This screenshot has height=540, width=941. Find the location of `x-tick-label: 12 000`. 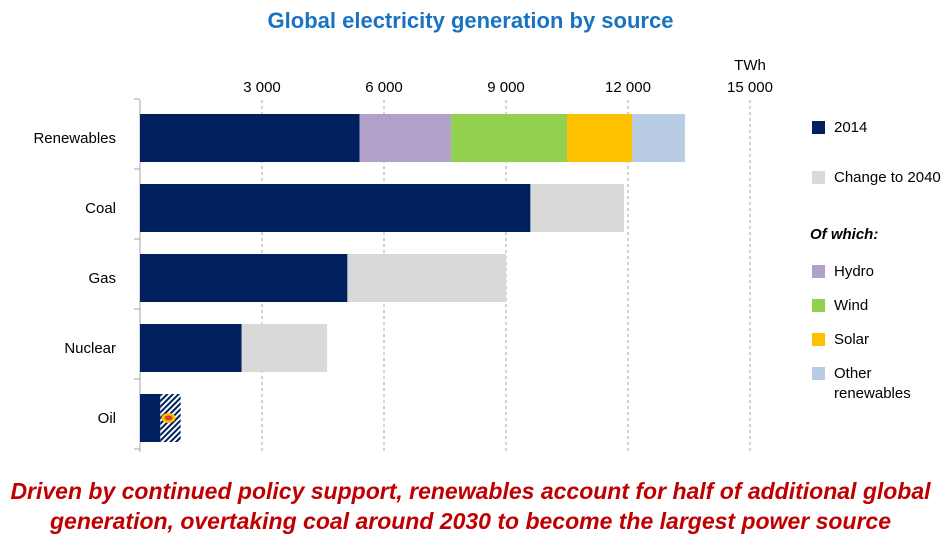

x-tick-label: 12 000 is located at coordinates (628, 87).